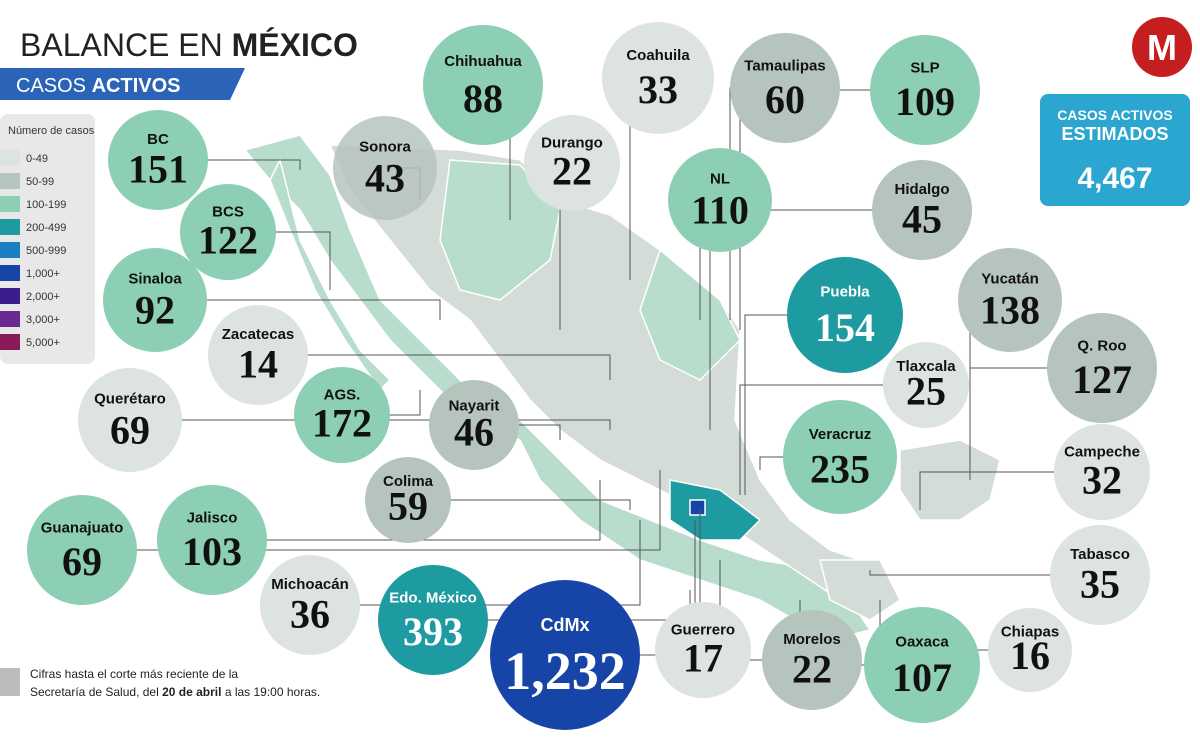  I want to click on state-value: 107, so click(922, 677).